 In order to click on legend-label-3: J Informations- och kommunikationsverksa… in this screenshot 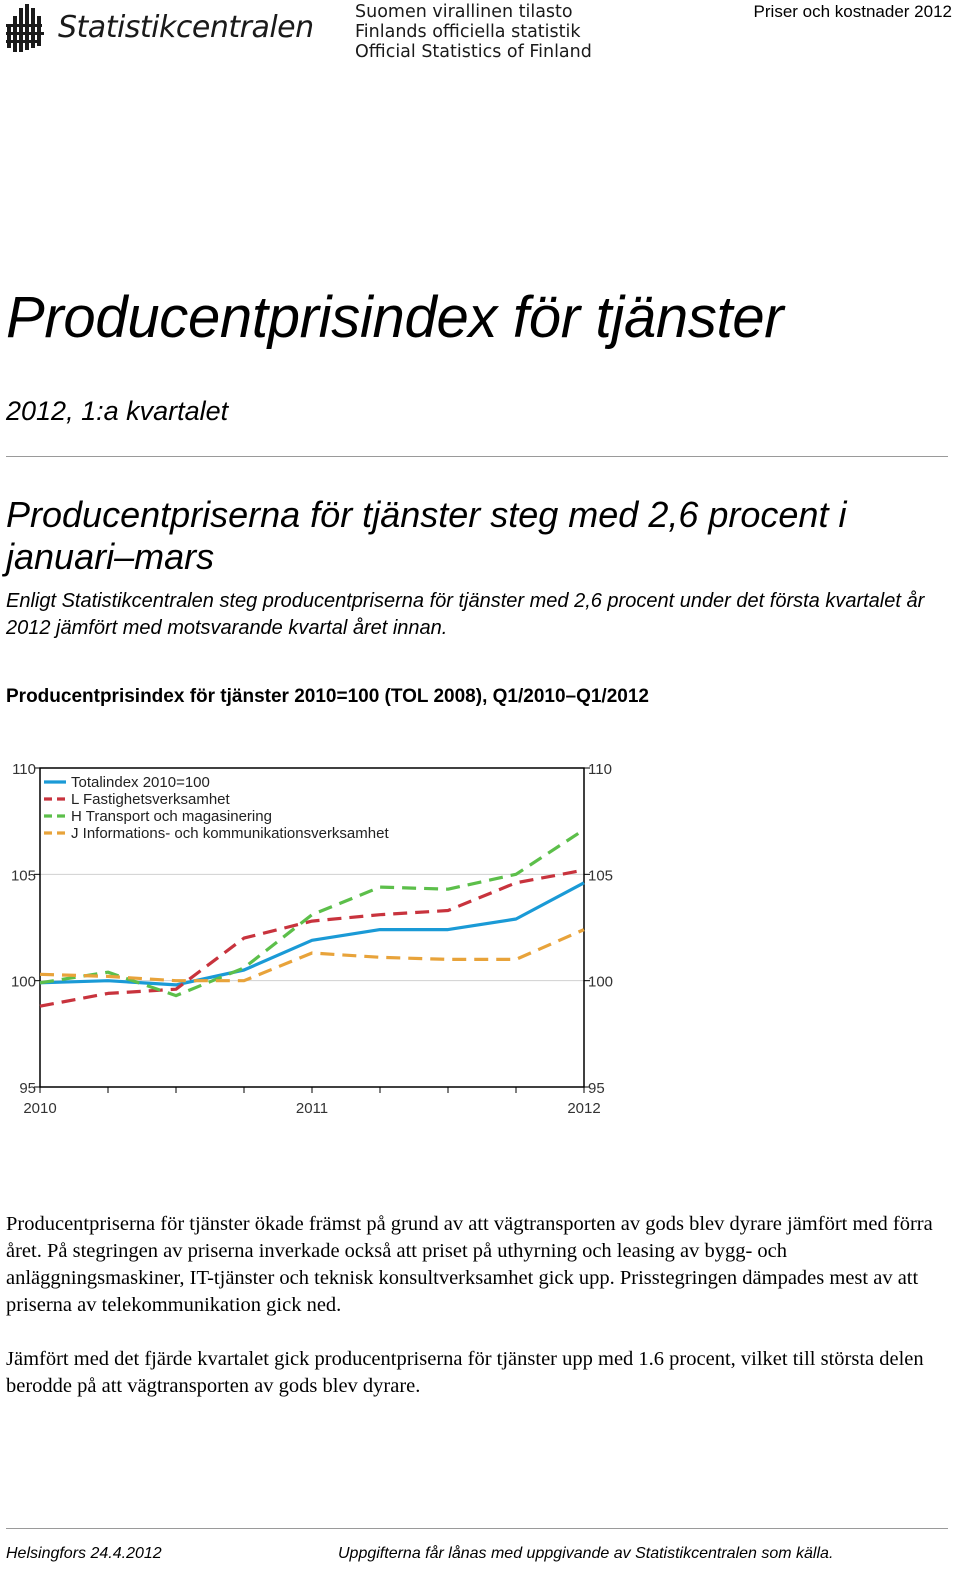, I will do `click(230, 833)`.